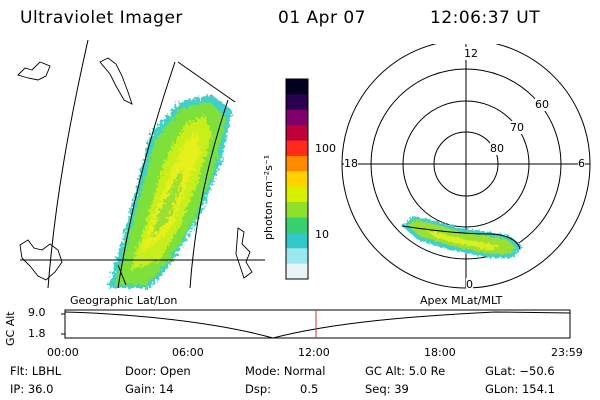  What do you see at coordinates (581, 163) in the screenshot?
I see `polar-label-6: 6` at bounding box center [581, 163].